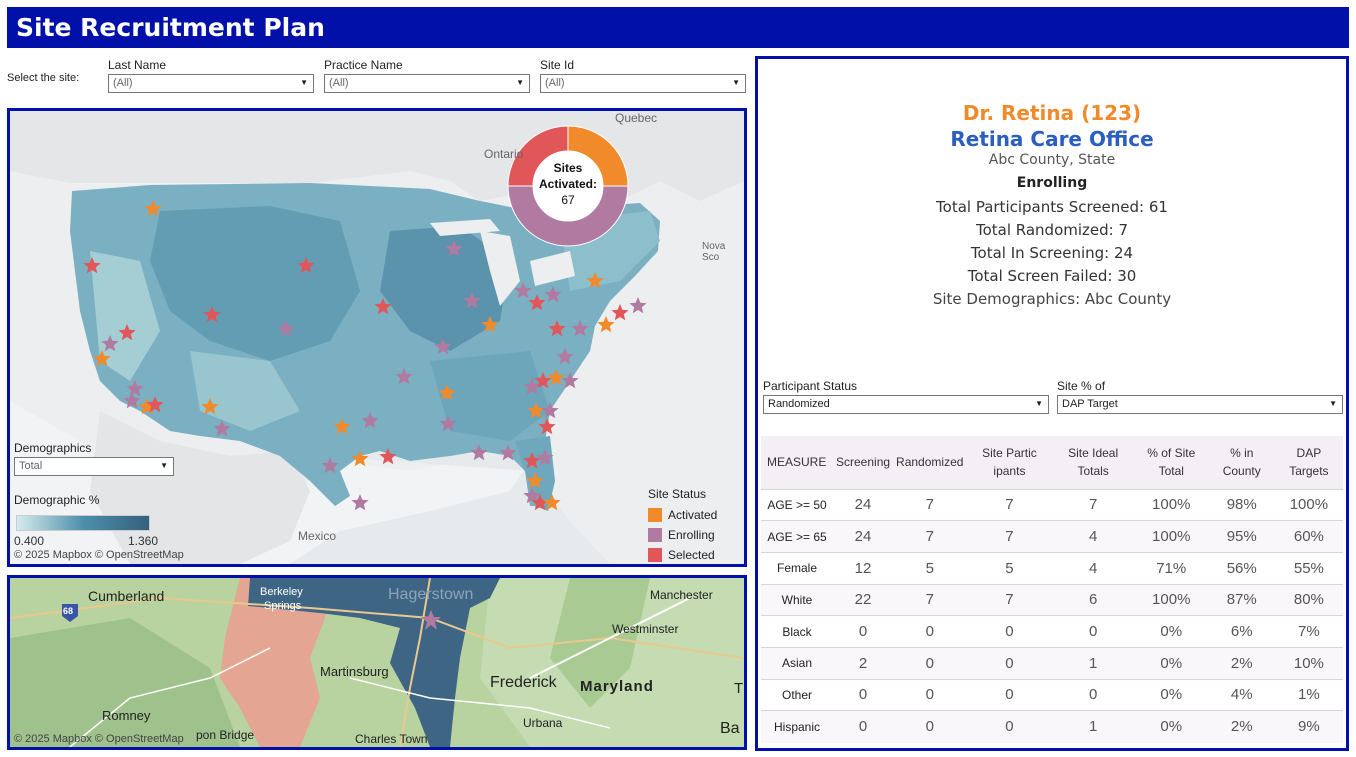 This screenshot has width=1356, height=757. What do you see at coordinates (68, 611) in the screenshot?
I see `route-label: 68` at bounding box center [68, 611].